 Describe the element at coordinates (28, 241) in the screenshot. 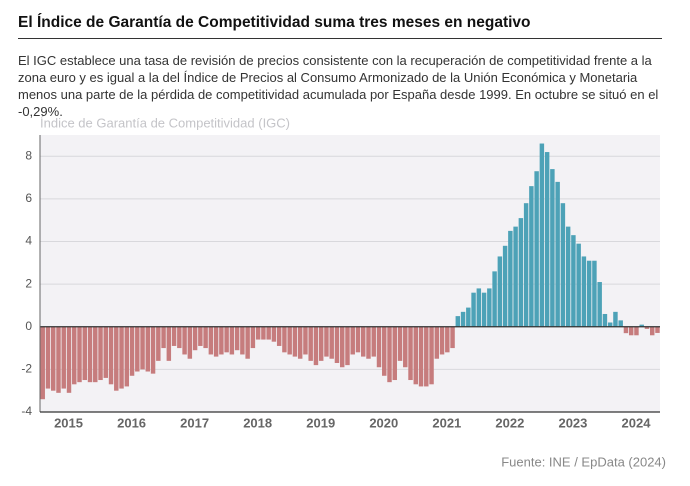

I see `y-tick-label: 4` at that location.